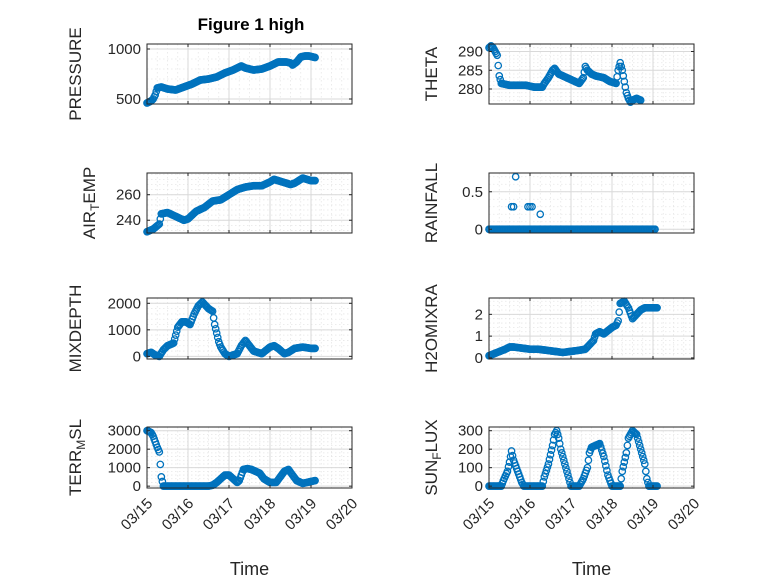 The height and width of the screenshot is (583, 778). I want to click on subplot-pressure: 500 1000 PRESSURE, so click(209, 74).